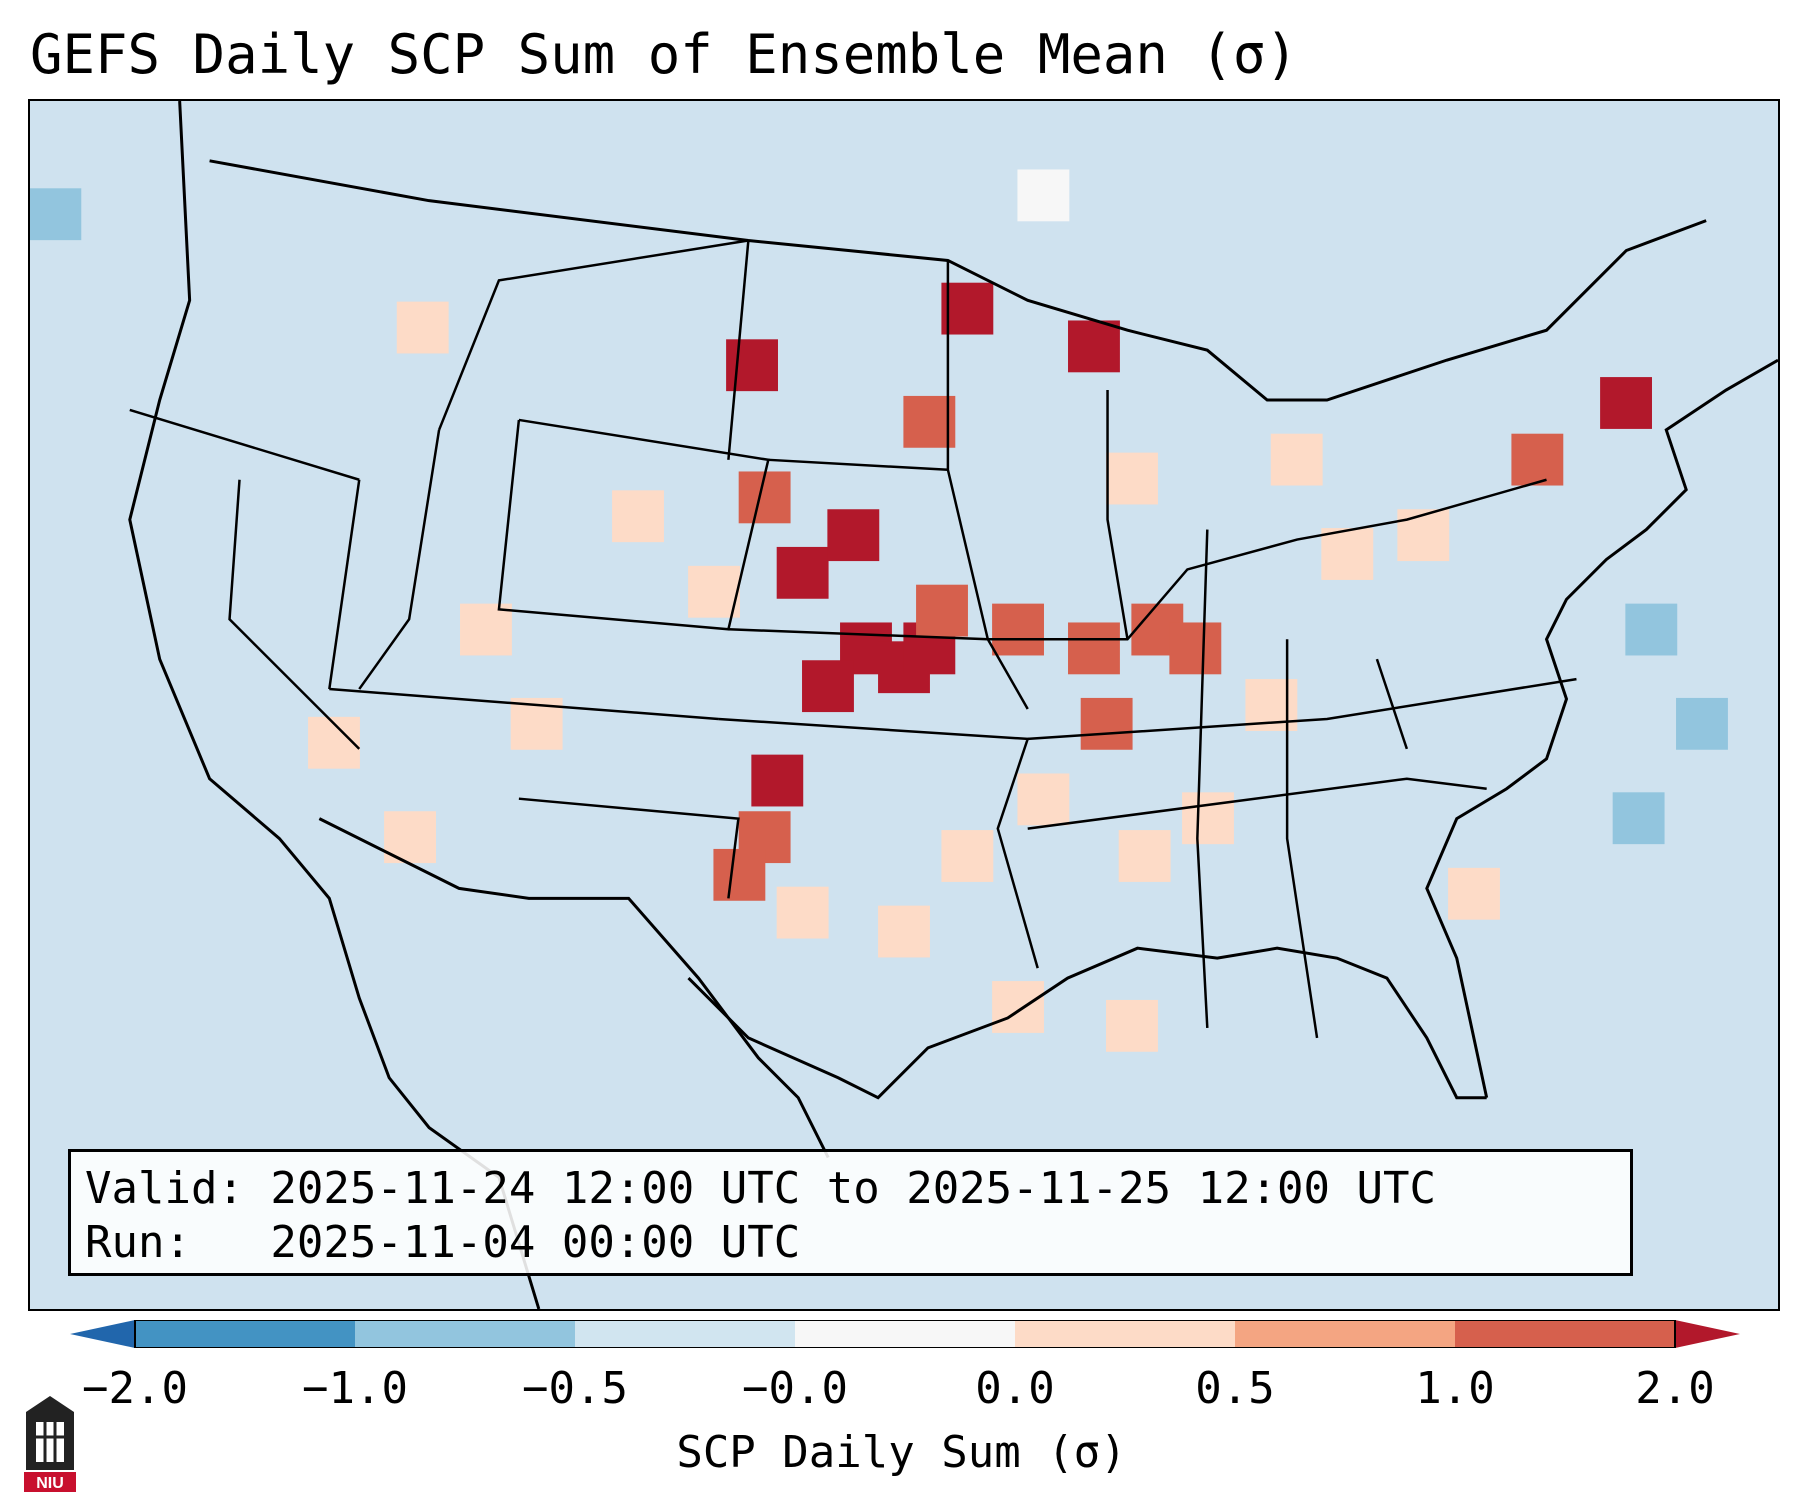 The image size is (1803, 1506). Describe the element at coordinates (355, 1388) in the screenshot. I see `colorbar-tick-label: −1.0` at that location.